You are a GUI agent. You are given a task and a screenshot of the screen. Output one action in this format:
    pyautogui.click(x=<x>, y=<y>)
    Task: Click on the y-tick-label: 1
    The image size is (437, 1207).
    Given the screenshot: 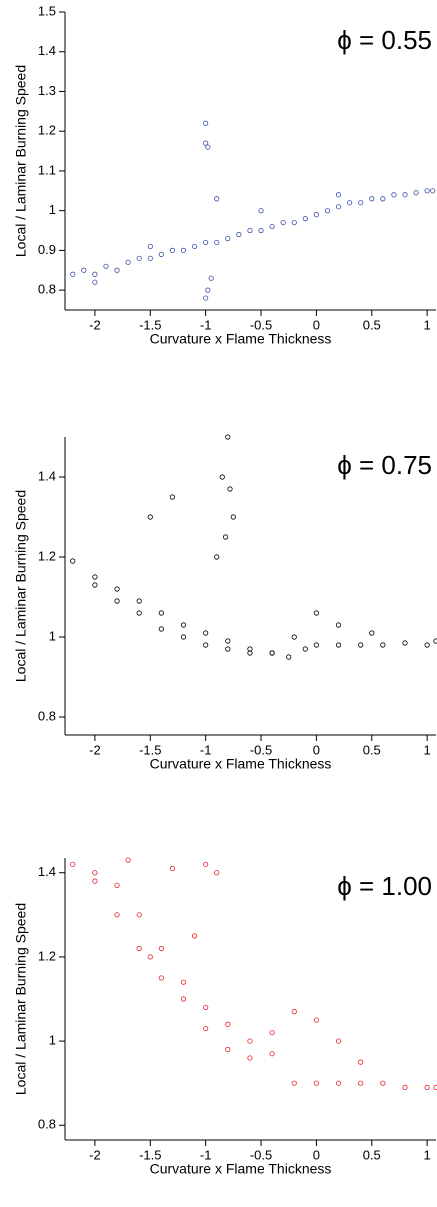 What is the action you would take?
    pyautogui.click(x=52, y=635)
    